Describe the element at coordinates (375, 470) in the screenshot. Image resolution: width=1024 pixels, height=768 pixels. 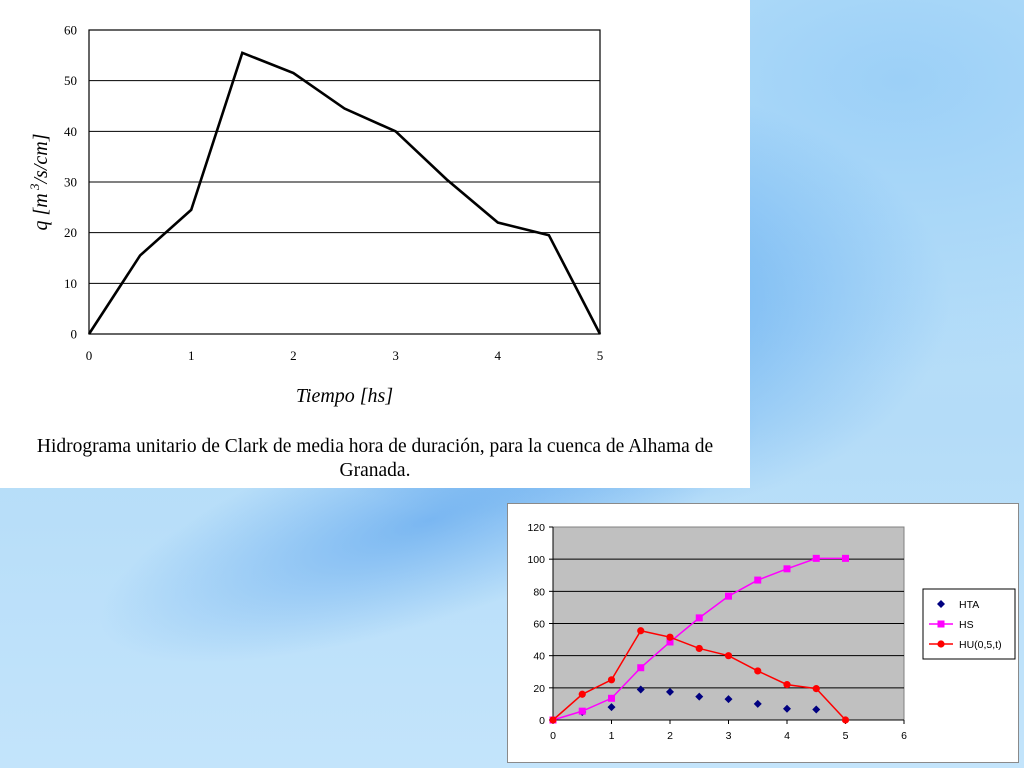
I see `figure-caption-line2: Granada.` at that location.